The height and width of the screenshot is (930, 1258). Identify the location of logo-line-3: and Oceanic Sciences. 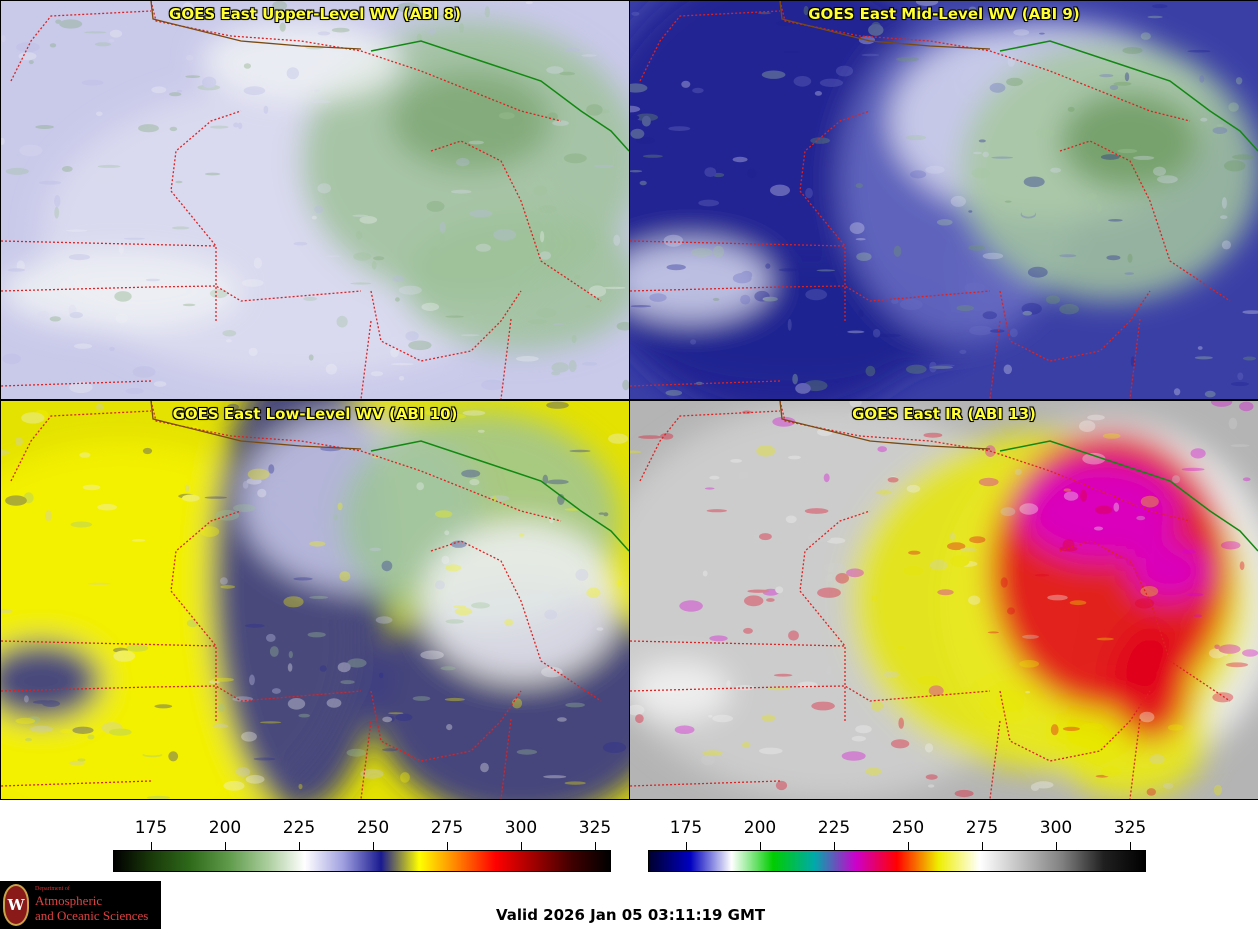
(92, 915).